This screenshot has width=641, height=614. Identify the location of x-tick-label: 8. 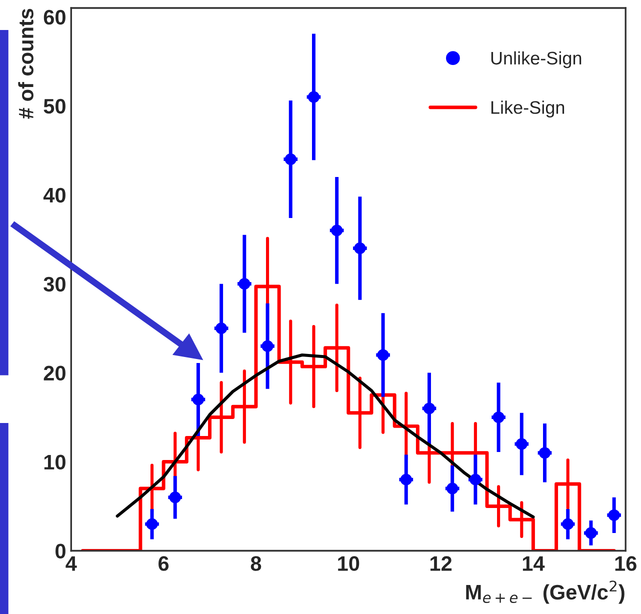
(256, 563).